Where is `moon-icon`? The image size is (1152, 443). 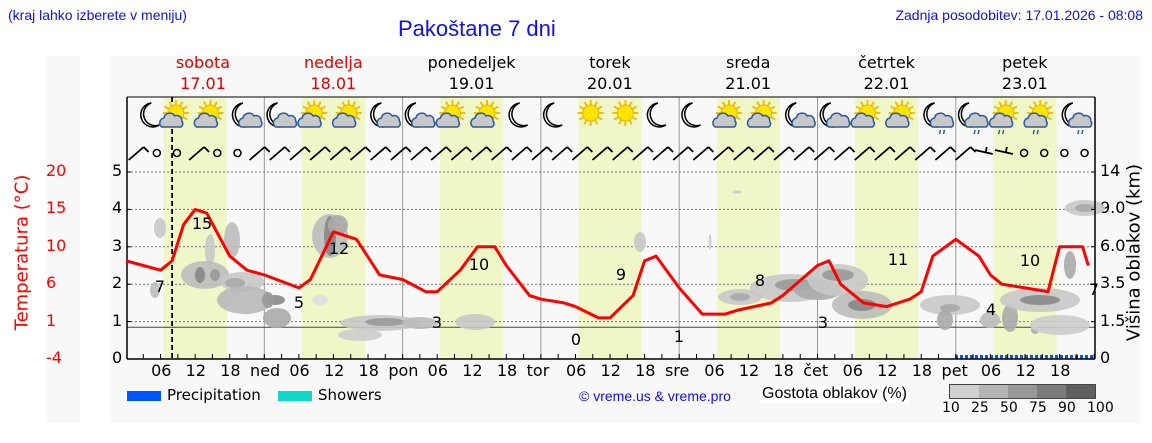
moon-icon is located at coordinates (691, 115).